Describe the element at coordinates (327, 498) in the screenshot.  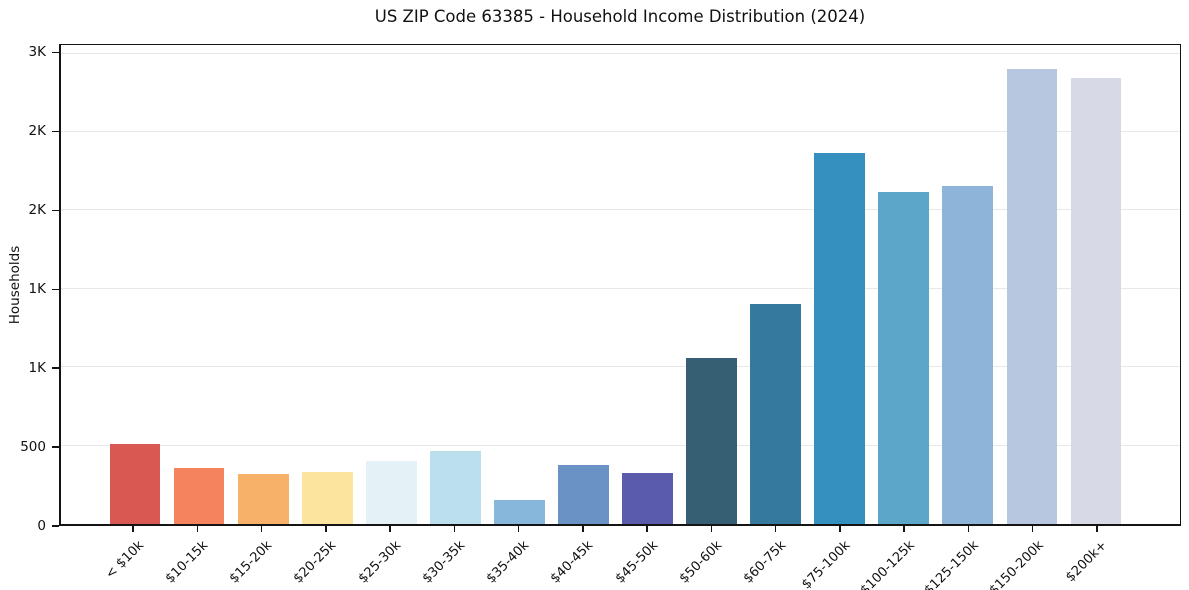
I see `bar-$20-25k` at that location.